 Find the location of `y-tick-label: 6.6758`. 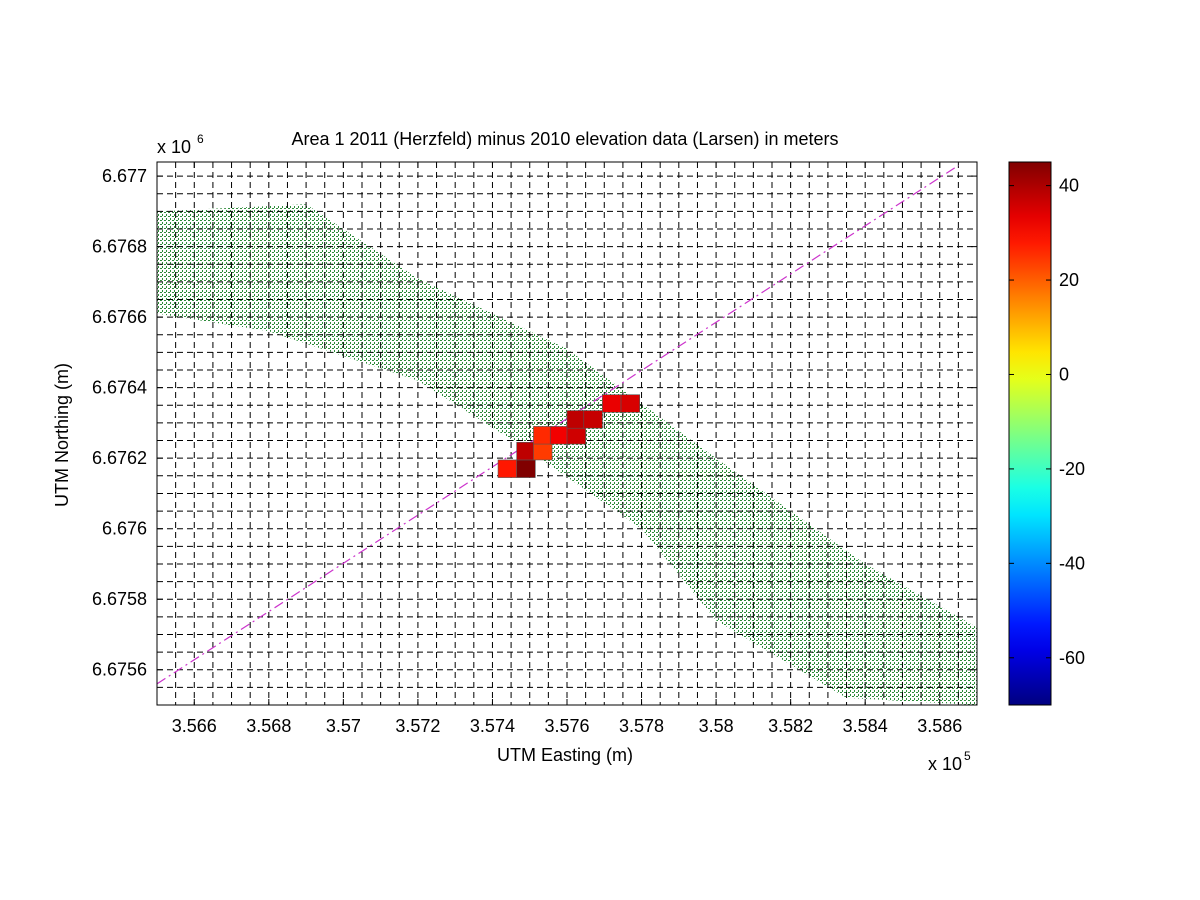

y-tick-label: 6.6758 is located at coordinates (119, 599).